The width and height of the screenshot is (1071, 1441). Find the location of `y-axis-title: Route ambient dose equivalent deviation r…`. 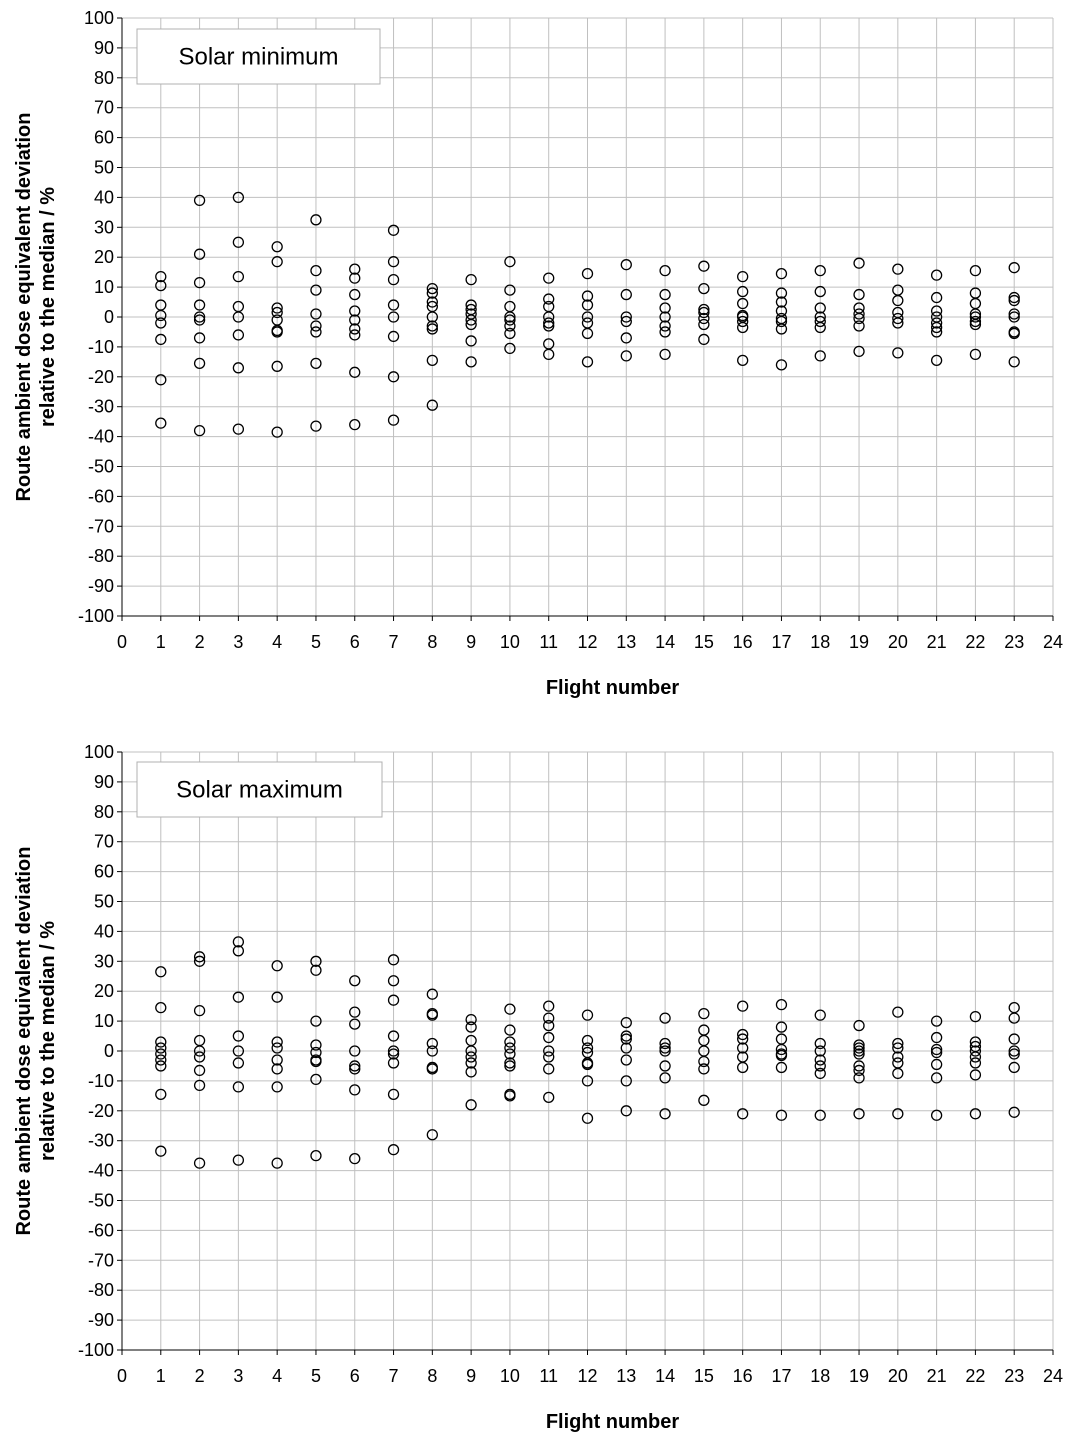

y-axis-title: Route ambient dose equivalent deviation r… is located at coordinates (36, 307).